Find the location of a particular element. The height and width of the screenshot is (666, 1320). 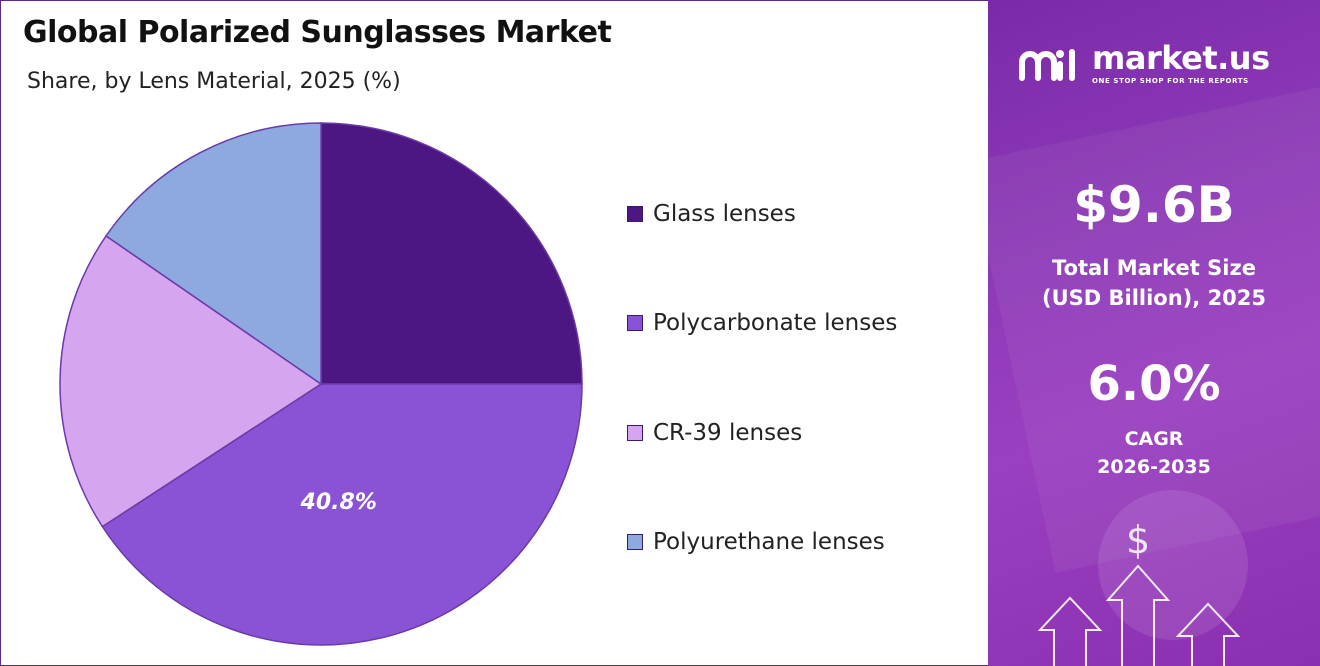

legend-swatch-polyurethane is located at coordinates (635, 542).